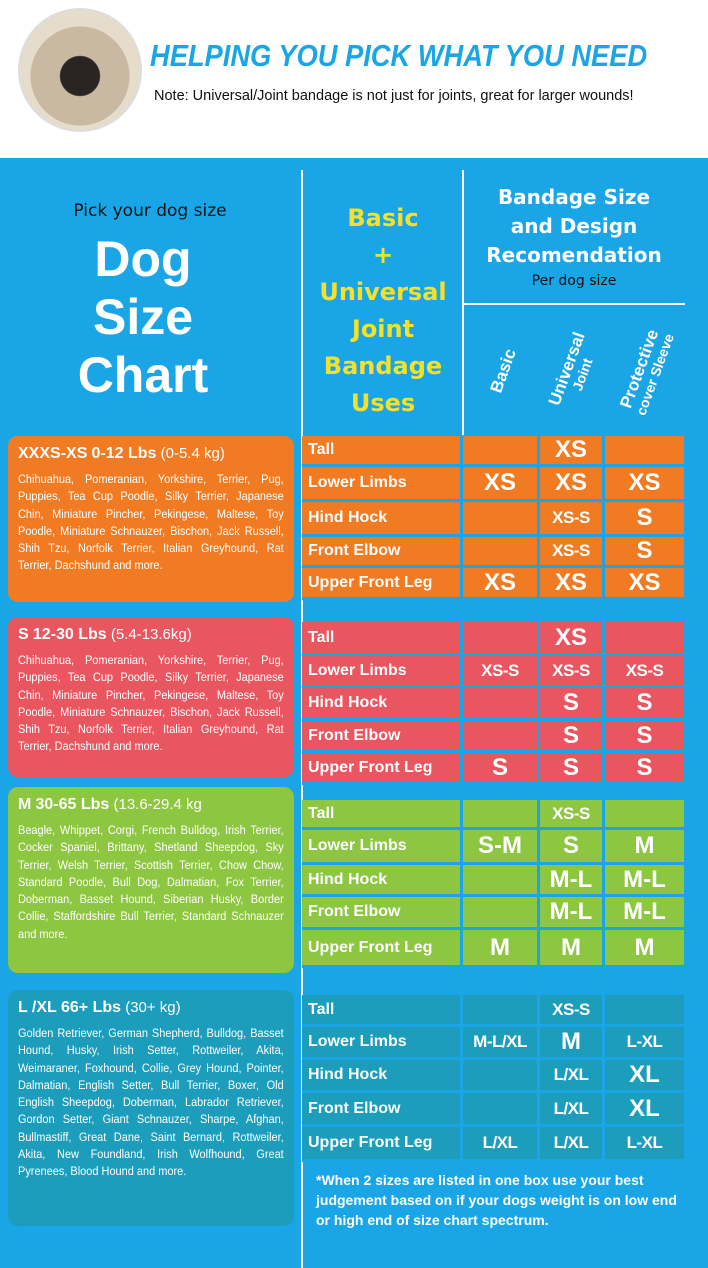  I want to click on per-dog-size: Per dog size, so click(574, 281).